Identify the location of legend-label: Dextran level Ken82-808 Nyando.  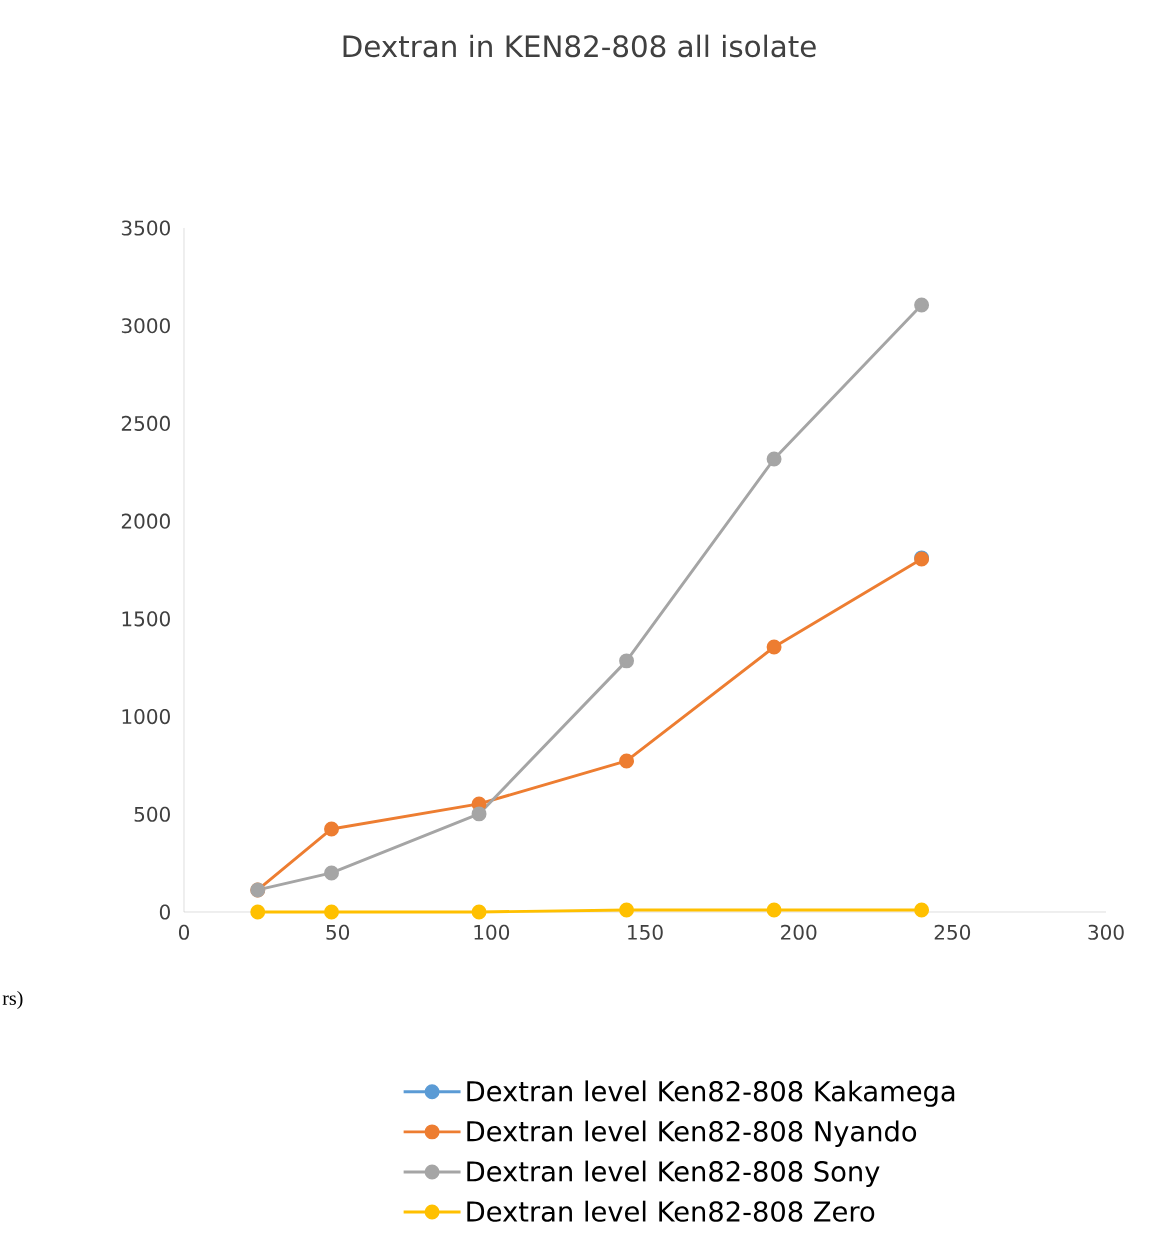
(692, 1133).